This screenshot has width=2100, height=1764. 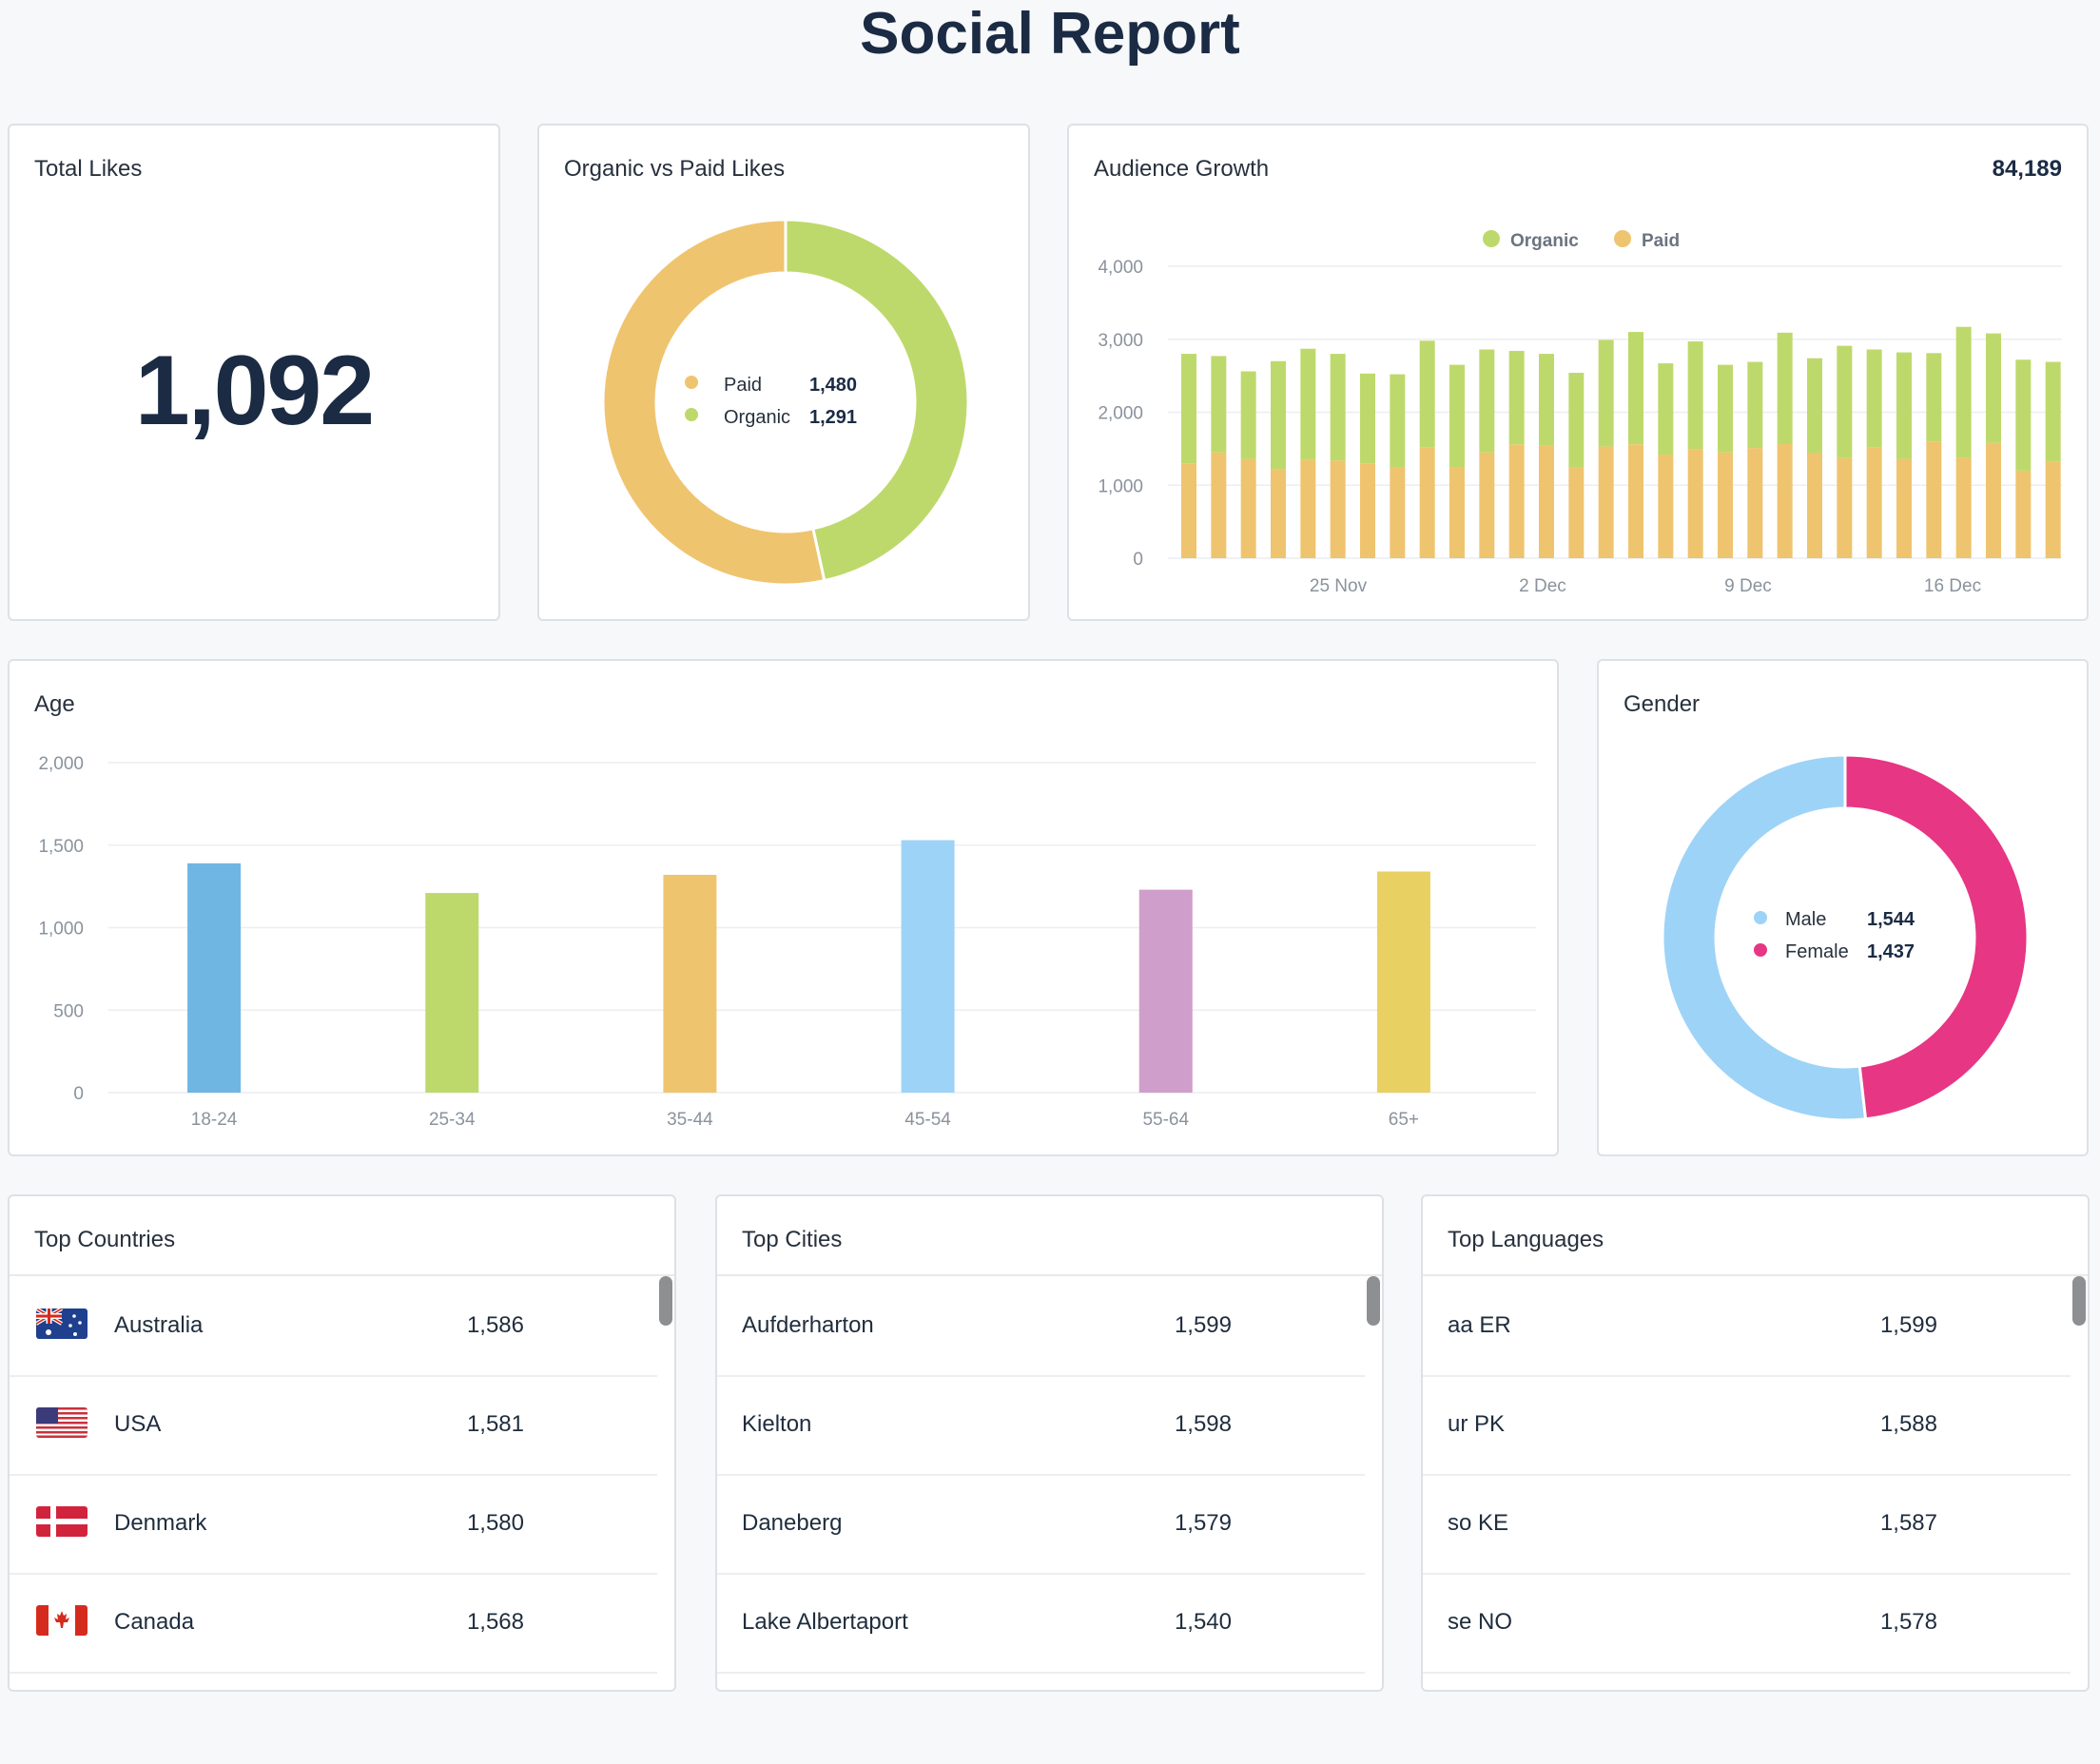 I want to click on legend-dot-organic, so click(x=691, y=414).